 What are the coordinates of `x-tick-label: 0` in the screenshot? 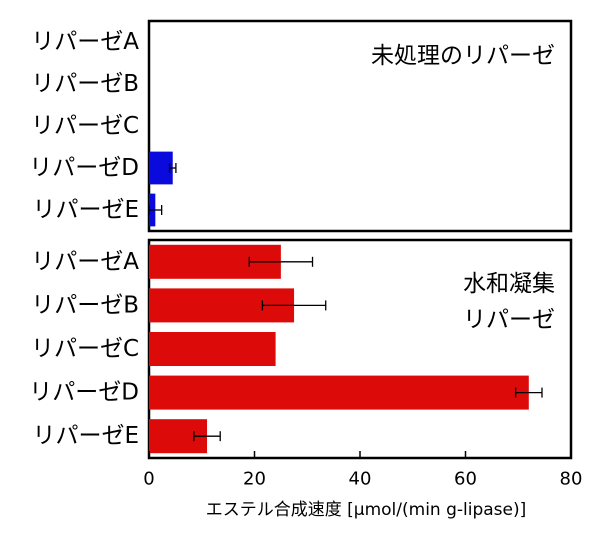 It's located at (148, 479).